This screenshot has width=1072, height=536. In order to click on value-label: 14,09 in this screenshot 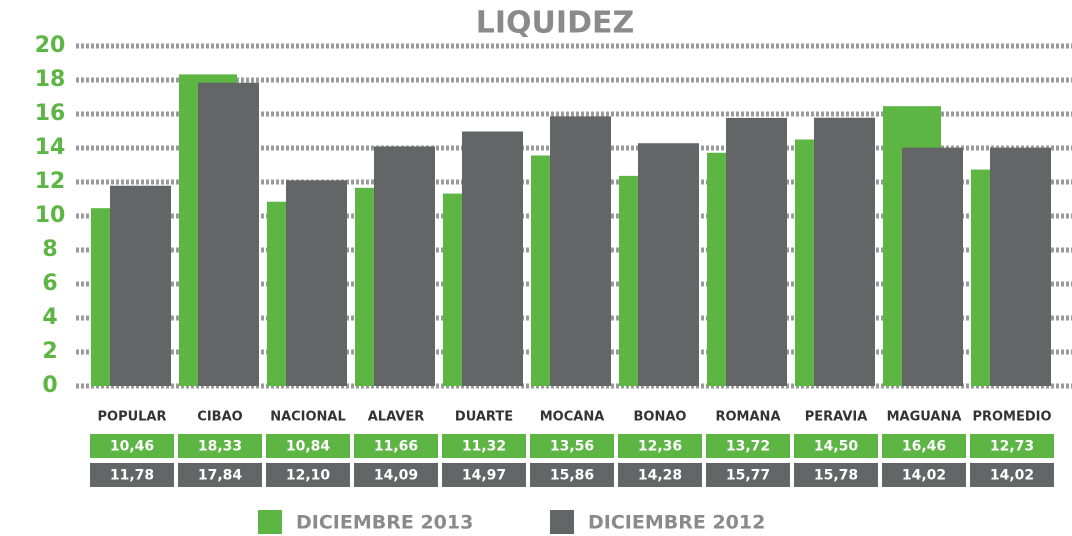, I will do `click(396, 476)`.